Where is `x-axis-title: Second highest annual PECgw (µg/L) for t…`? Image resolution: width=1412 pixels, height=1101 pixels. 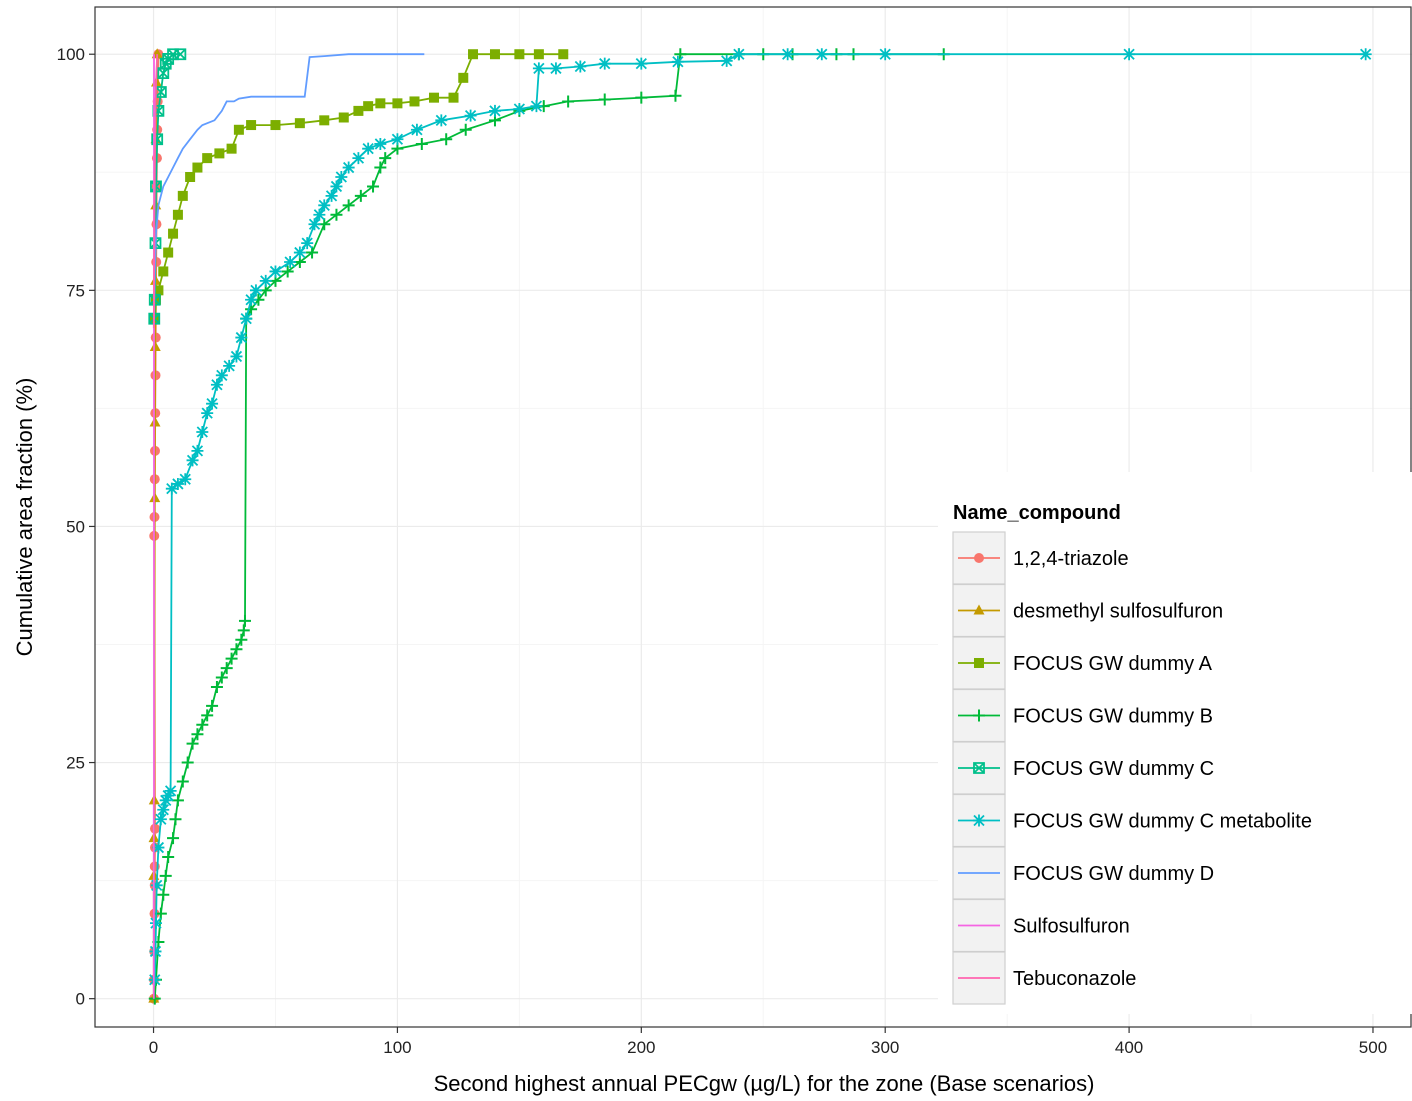 x-axis-title: Second highest annual PECgw (µg/L) for t… is located at coordinates (764, 1083).